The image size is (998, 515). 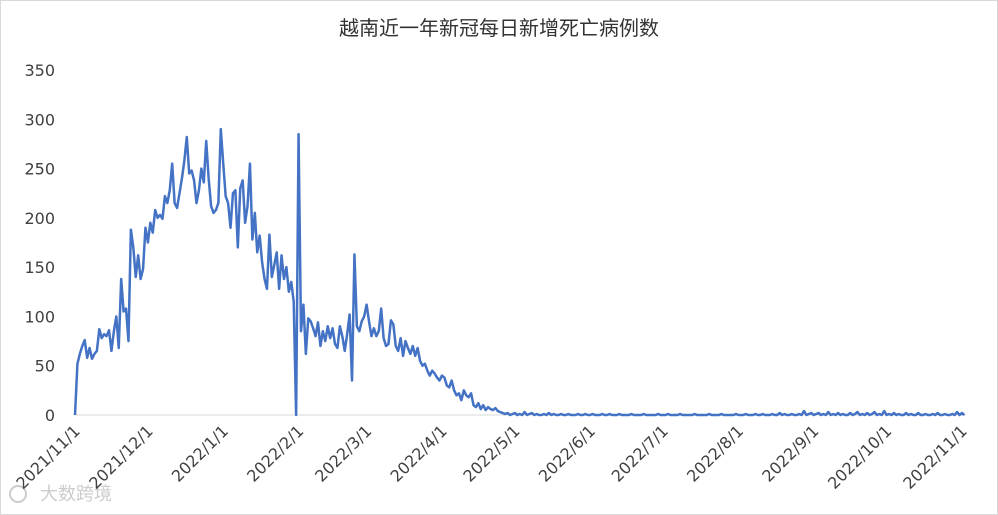 What do you see at coordinates (39, 316) in the screenshot?
I see `y-tick-label: 100` at bounding box center [39, 316].